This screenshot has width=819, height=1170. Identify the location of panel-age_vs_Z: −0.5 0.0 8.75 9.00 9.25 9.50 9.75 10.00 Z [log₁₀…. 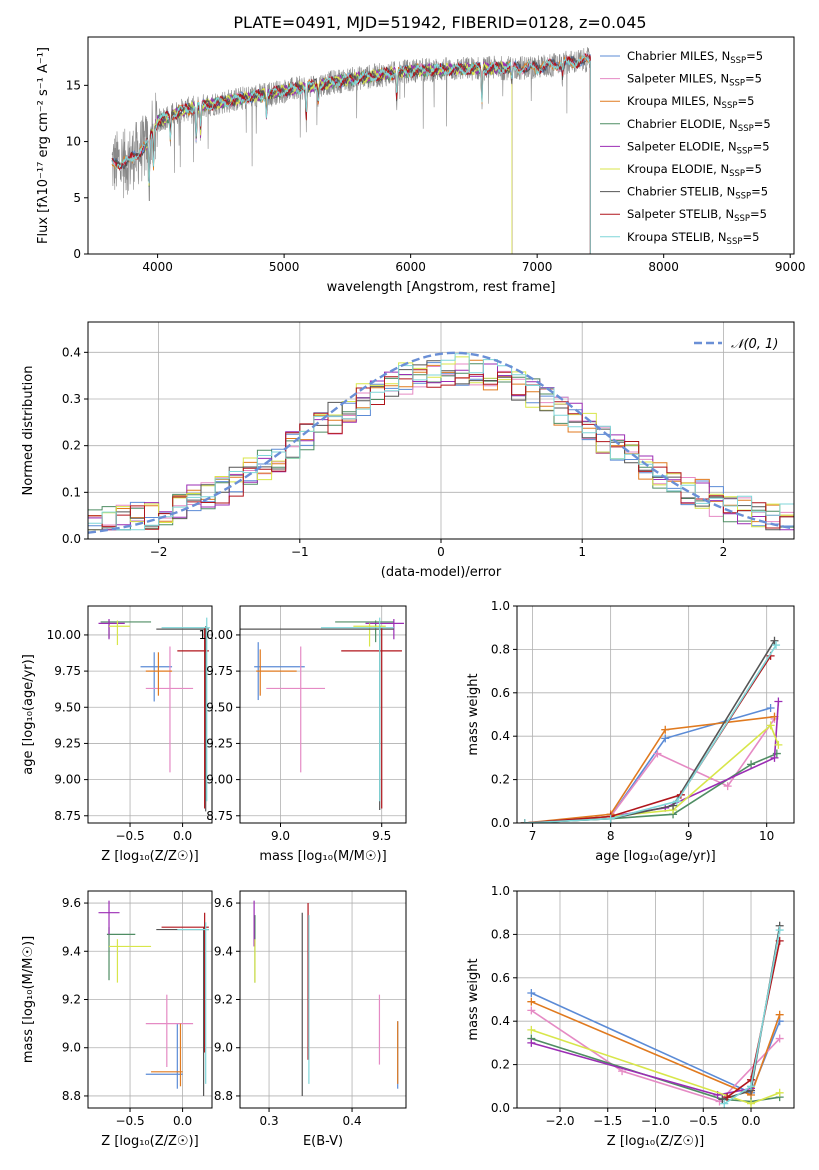
(117, 734).